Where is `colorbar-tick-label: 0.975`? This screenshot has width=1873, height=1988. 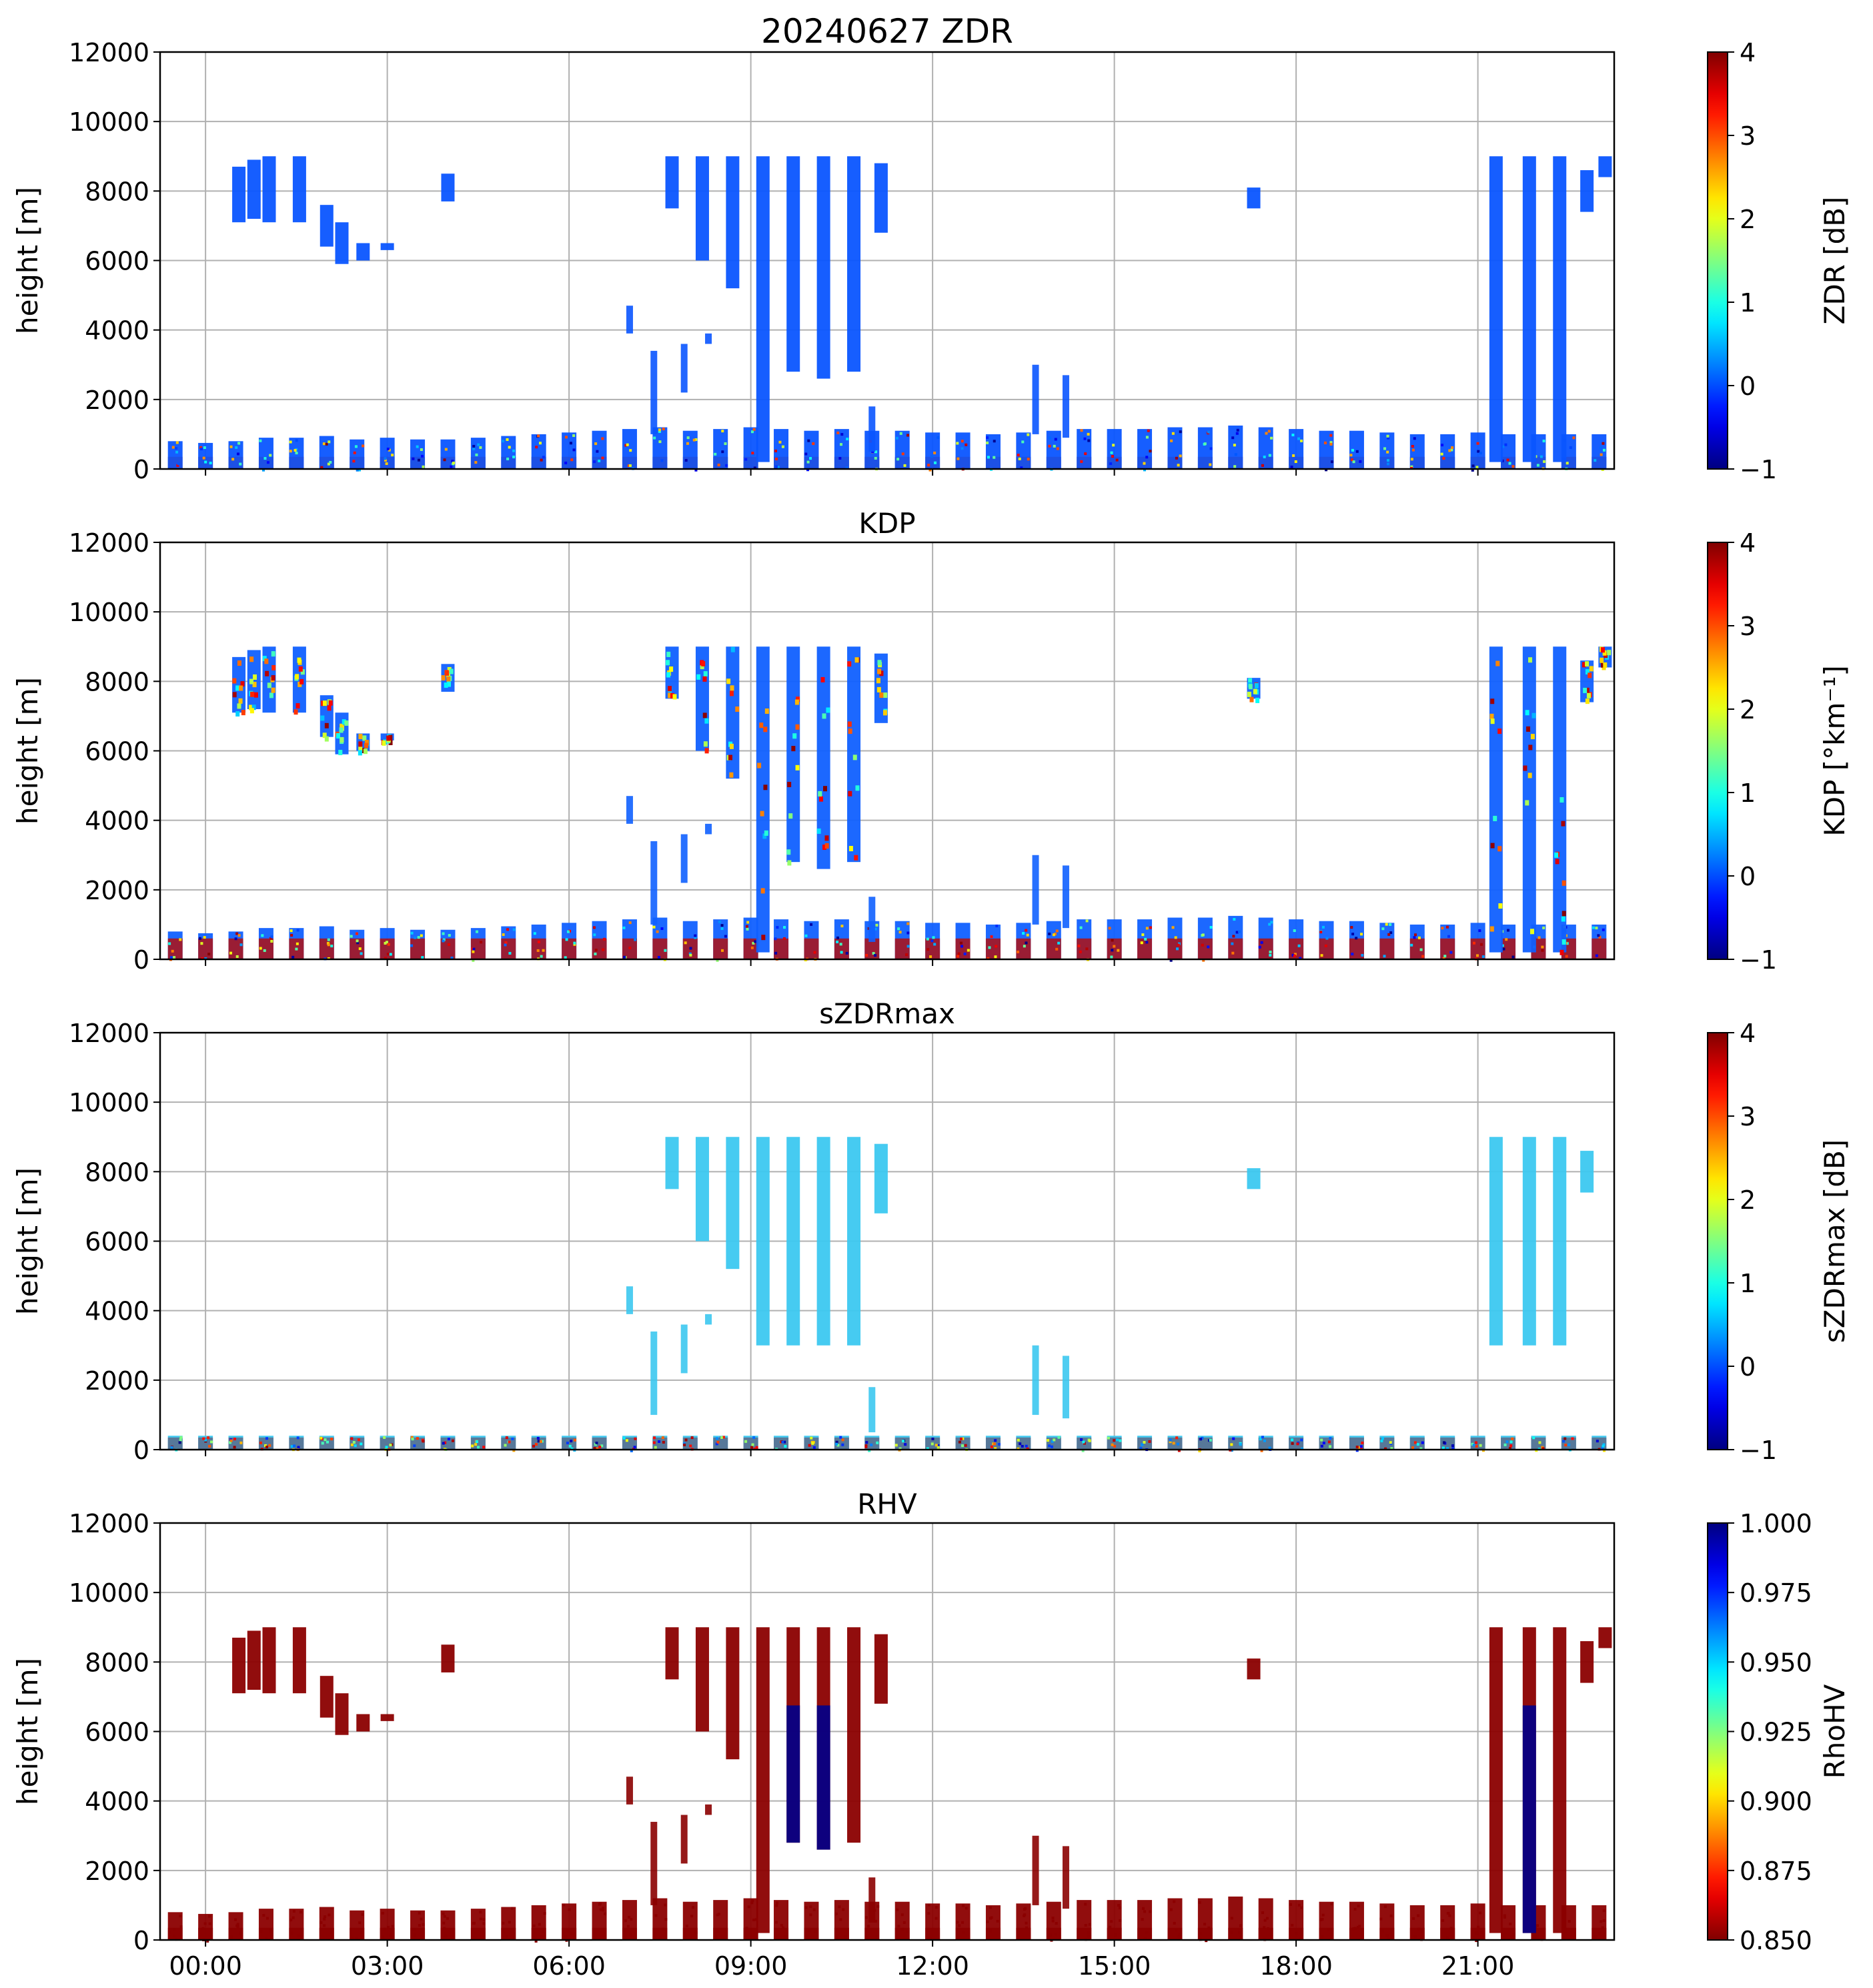
colorbar-tick-label: 0.975 is located at coordinates (1776, 1593).